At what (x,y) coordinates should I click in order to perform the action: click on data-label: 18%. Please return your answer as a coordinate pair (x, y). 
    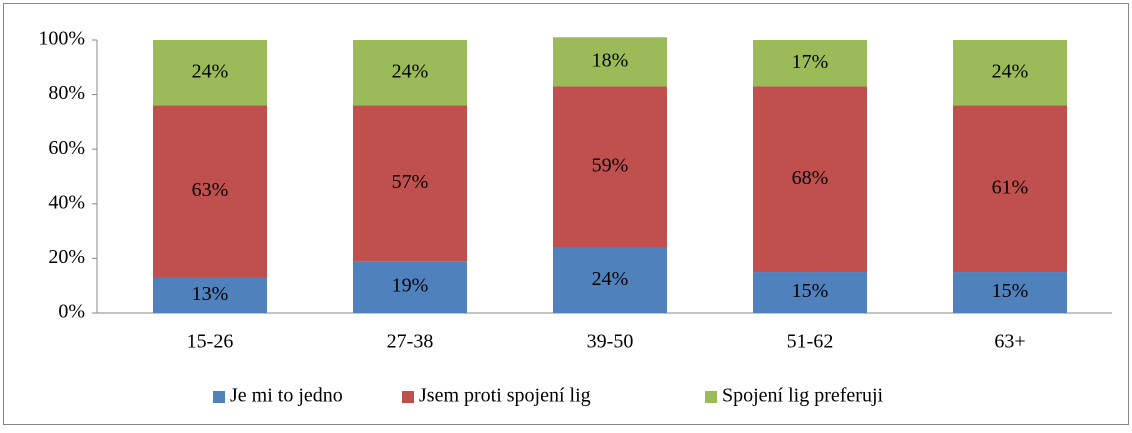
    Looking at the image, I should click on (610, 60).